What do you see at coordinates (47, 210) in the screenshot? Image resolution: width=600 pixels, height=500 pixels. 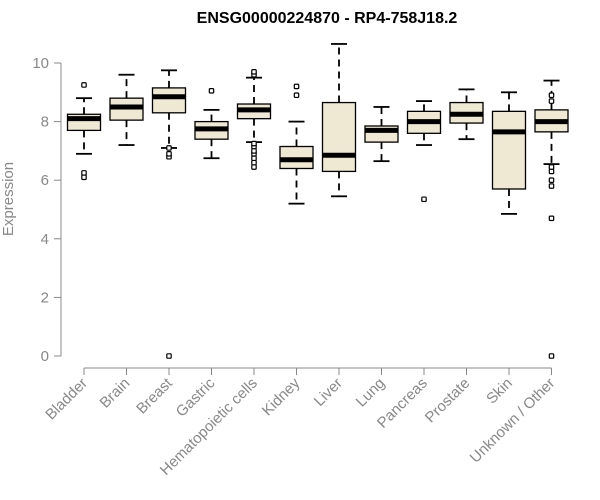 I see `y-axis: 0 2 4 6 8 10` at bounding box center [47, 210].